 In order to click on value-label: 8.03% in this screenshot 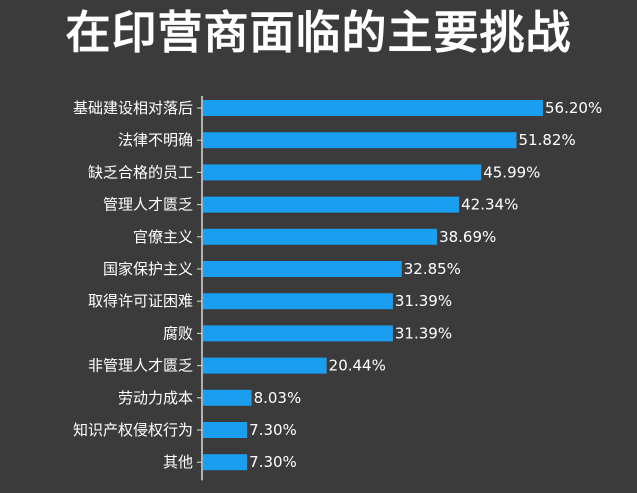, I will do `click(278, 398)`.